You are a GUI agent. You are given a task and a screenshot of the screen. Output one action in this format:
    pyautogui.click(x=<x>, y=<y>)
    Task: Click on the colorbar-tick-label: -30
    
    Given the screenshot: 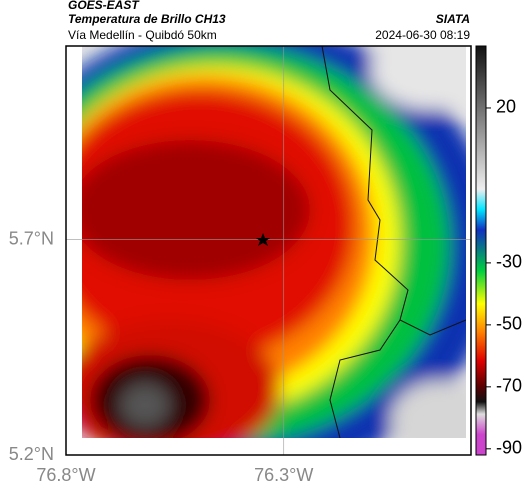 What is the action you would take?
    pyautogui.click(x=509, y=262)
    